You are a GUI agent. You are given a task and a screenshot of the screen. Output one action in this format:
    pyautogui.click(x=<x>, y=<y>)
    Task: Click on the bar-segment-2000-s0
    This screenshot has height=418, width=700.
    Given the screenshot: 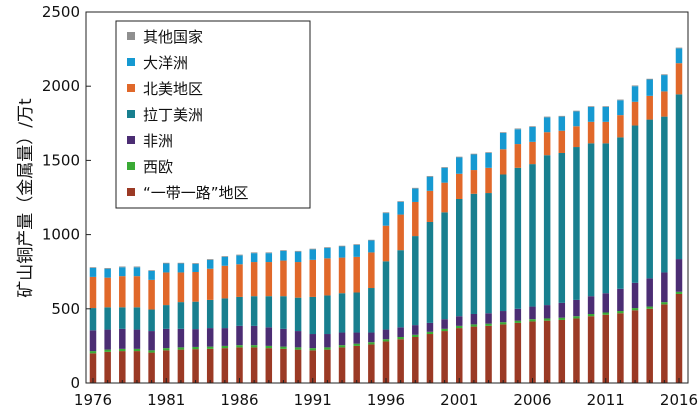 What is the action you would take?
    pyautogui.click(x=444, y=357)
    